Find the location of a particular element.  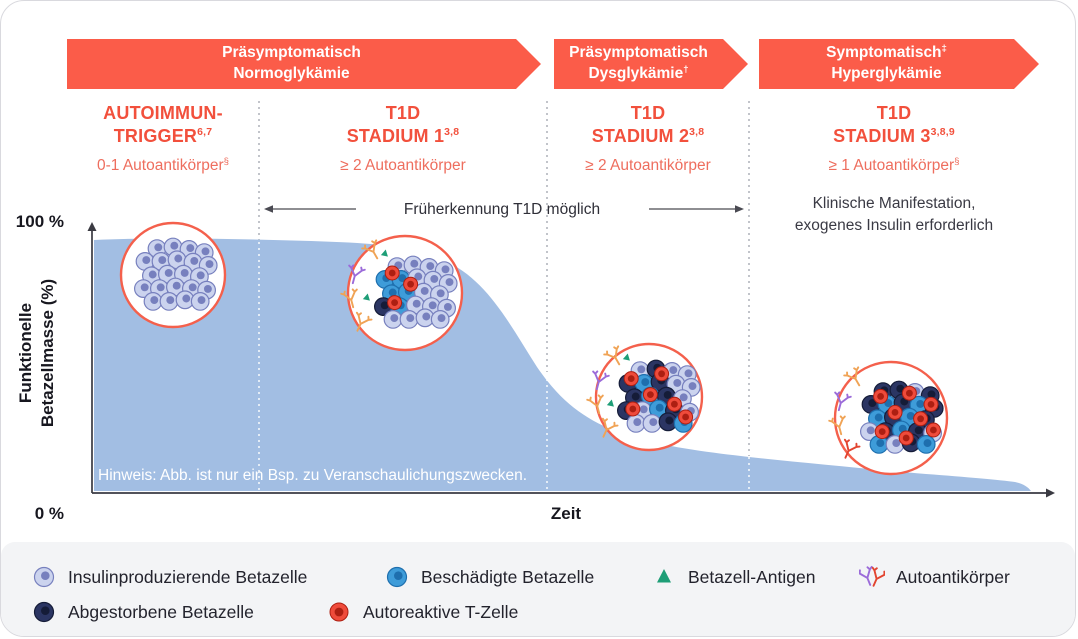

stage-header-autoimmune-trigger: AUTOIMMUN- TRIGGER6,7 0-1 Autoantikörper§ is located at coordinates (163, 138).